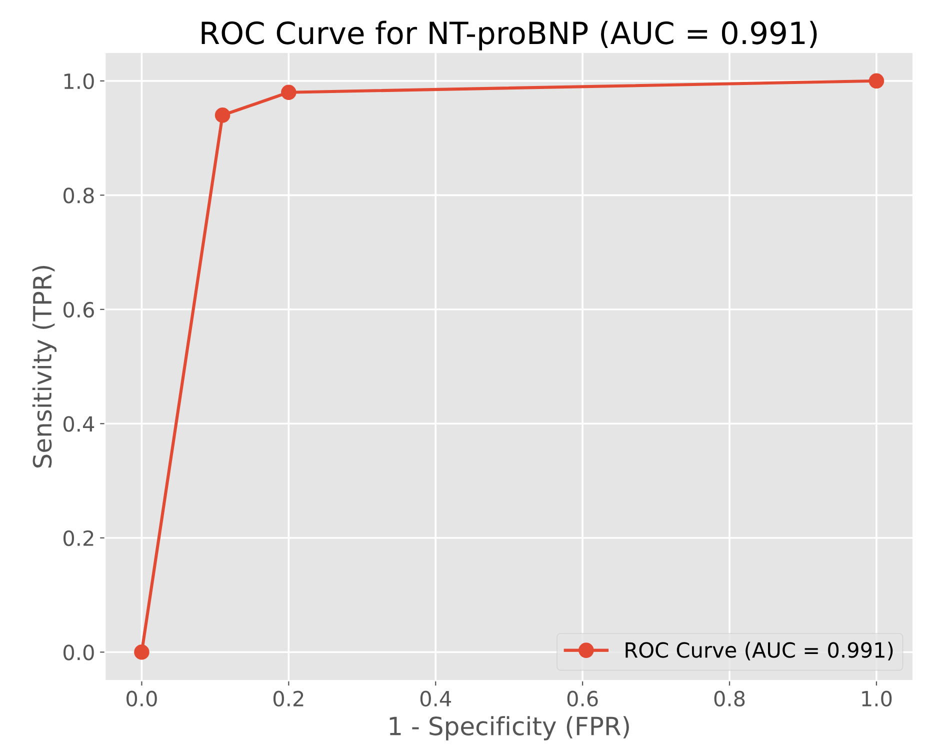  I want to click on chart-title: ROC Curve for NT-proBNP (AUC = 0.991), so click(509, 35).